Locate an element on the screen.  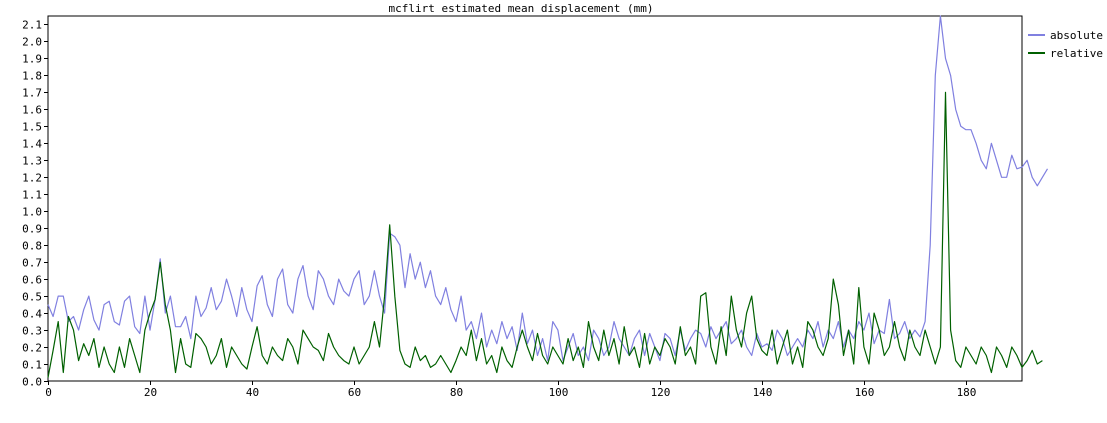
legend-label-absolute: absolute is located at coordinates (1076, 35).